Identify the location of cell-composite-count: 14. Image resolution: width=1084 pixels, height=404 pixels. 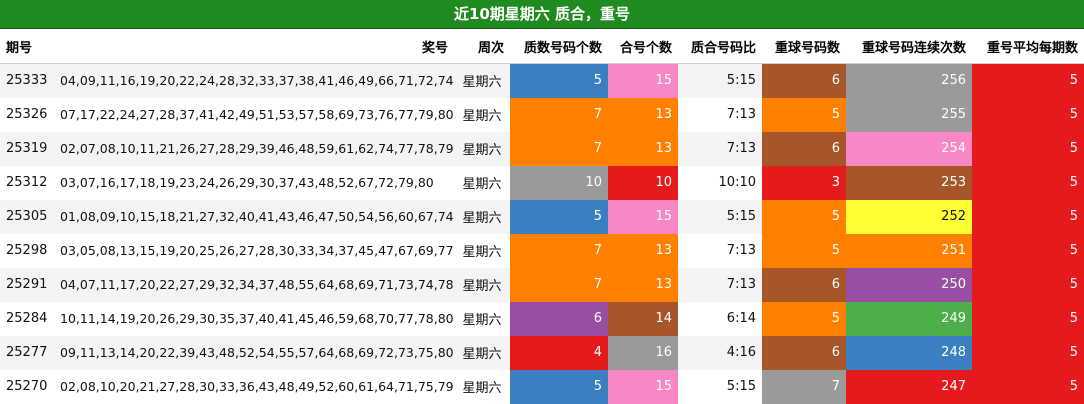
(643, 318).